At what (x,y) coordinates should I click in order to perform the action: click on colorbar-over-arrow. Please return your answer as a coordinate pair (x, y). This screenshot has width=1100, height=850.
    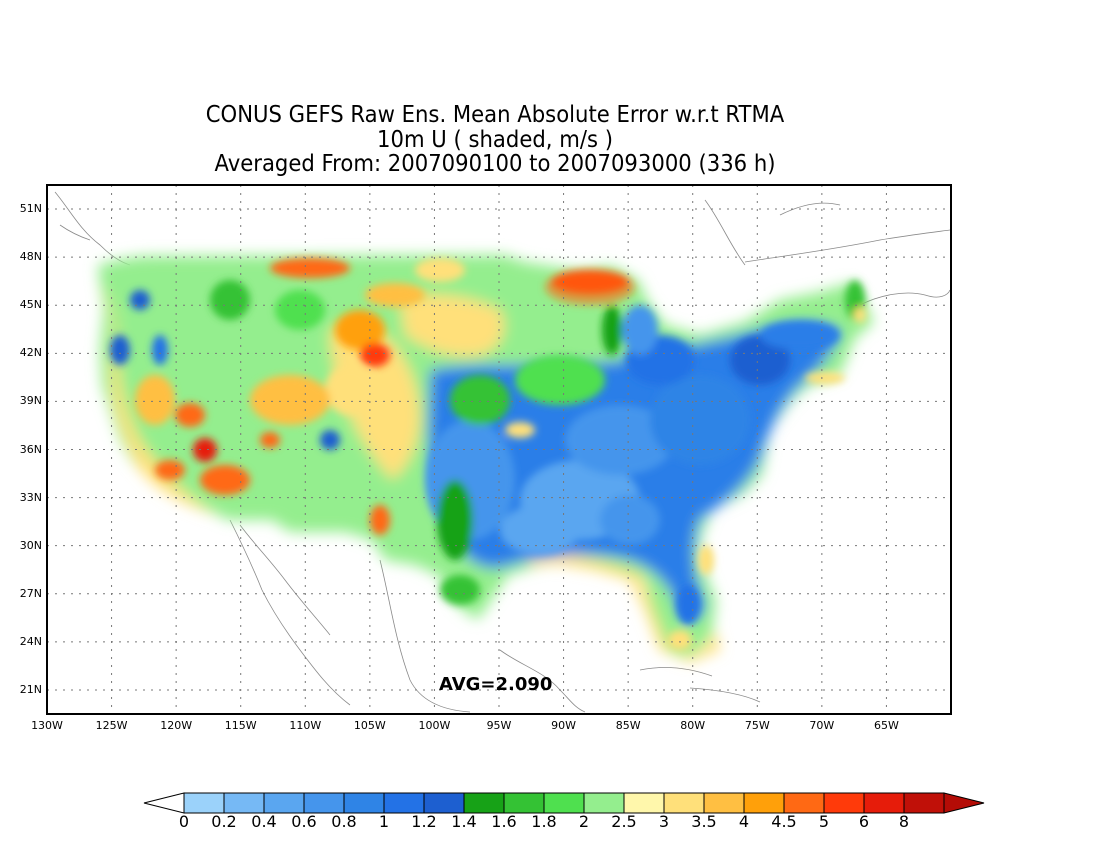
    Looking at the image, I should click on (964, 803).